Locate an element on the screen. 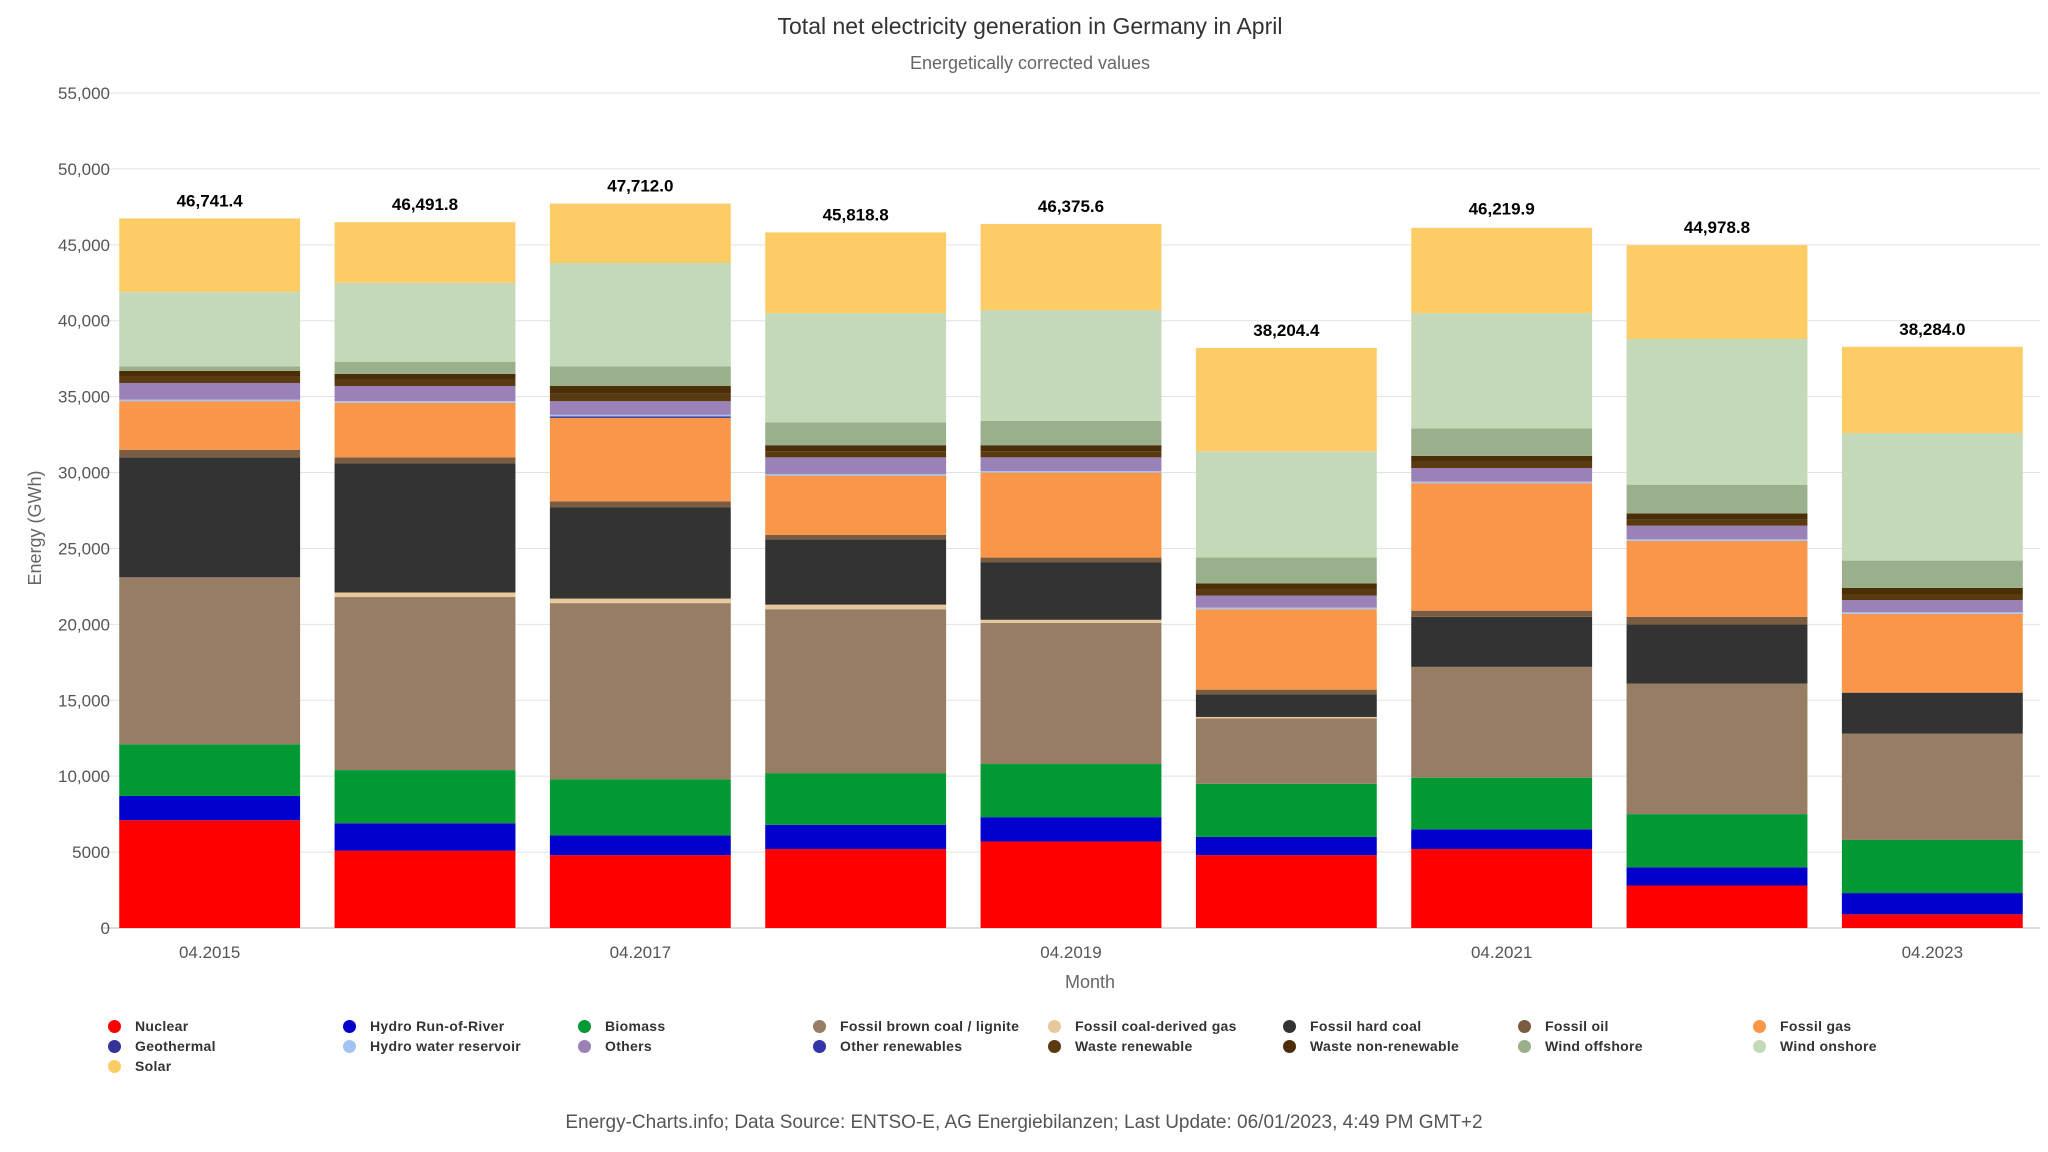 This screenshot has width=2048, height=1152. legend-item: Fossil hard coal is located at coordinates (1400, 1026).